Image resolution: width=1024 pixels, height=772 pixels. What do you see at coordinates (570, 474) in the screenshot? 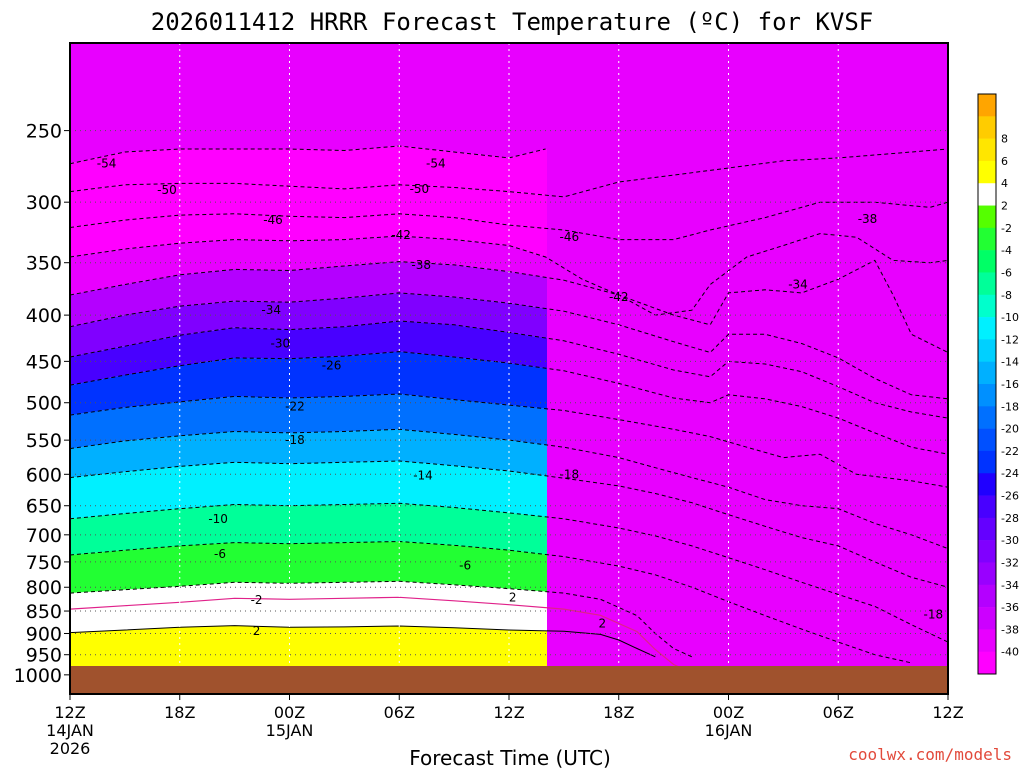
I see `isotherm-label-16: -18` at bounding box center [570, 474].